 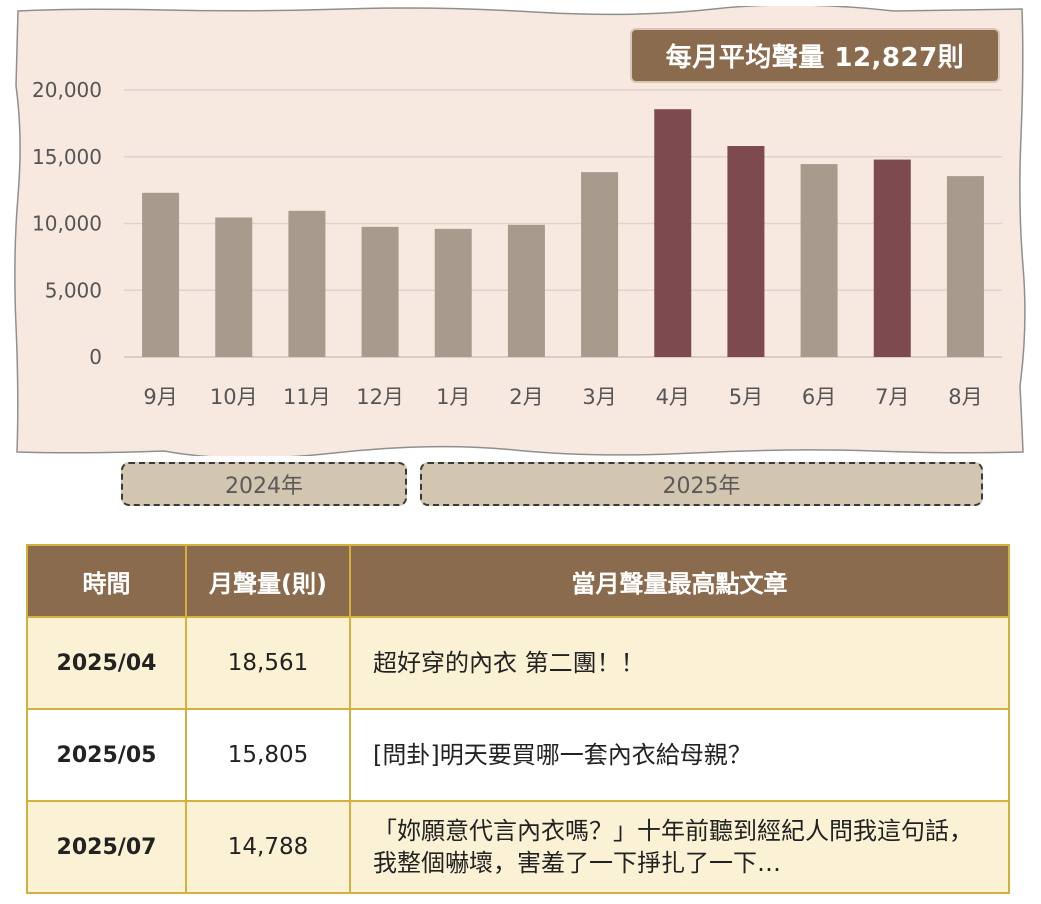 What do you see at coordinates (380, 397) in the screenshot?
I see `x-tick-label: 12月` at bounding box center [380, 397].